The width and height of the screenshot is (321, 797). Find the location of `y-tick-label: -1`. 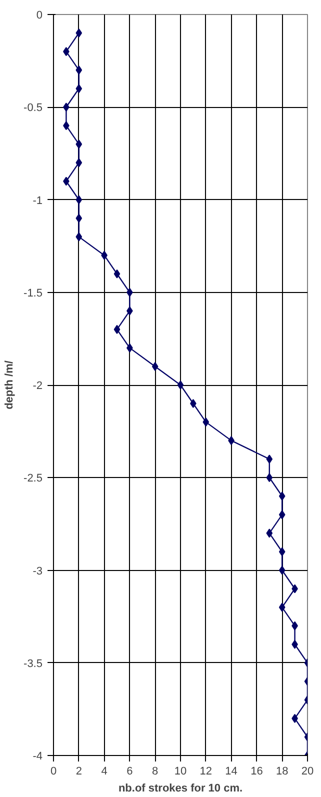

y-tick-label: -1 is located at coordinates (37, 200).